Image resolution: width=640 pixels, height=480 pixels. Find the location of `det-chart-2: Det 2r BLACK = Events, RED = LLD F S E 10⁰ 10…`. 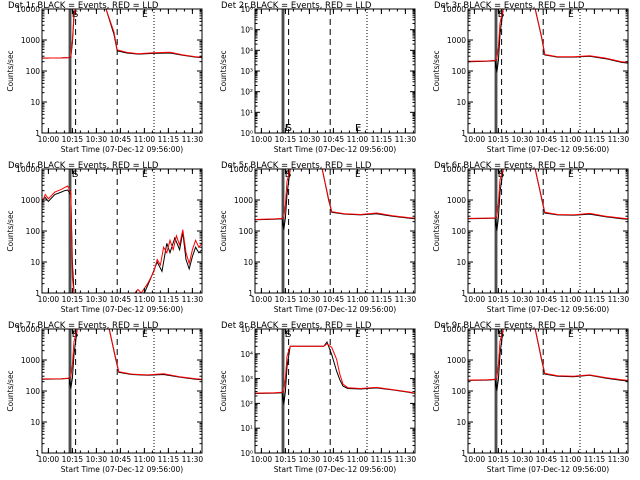

det-chart-2: Det 2r BLACK = Events, RED = LLD F S E 10⁰ 10… is located at coordinates (319, 80).